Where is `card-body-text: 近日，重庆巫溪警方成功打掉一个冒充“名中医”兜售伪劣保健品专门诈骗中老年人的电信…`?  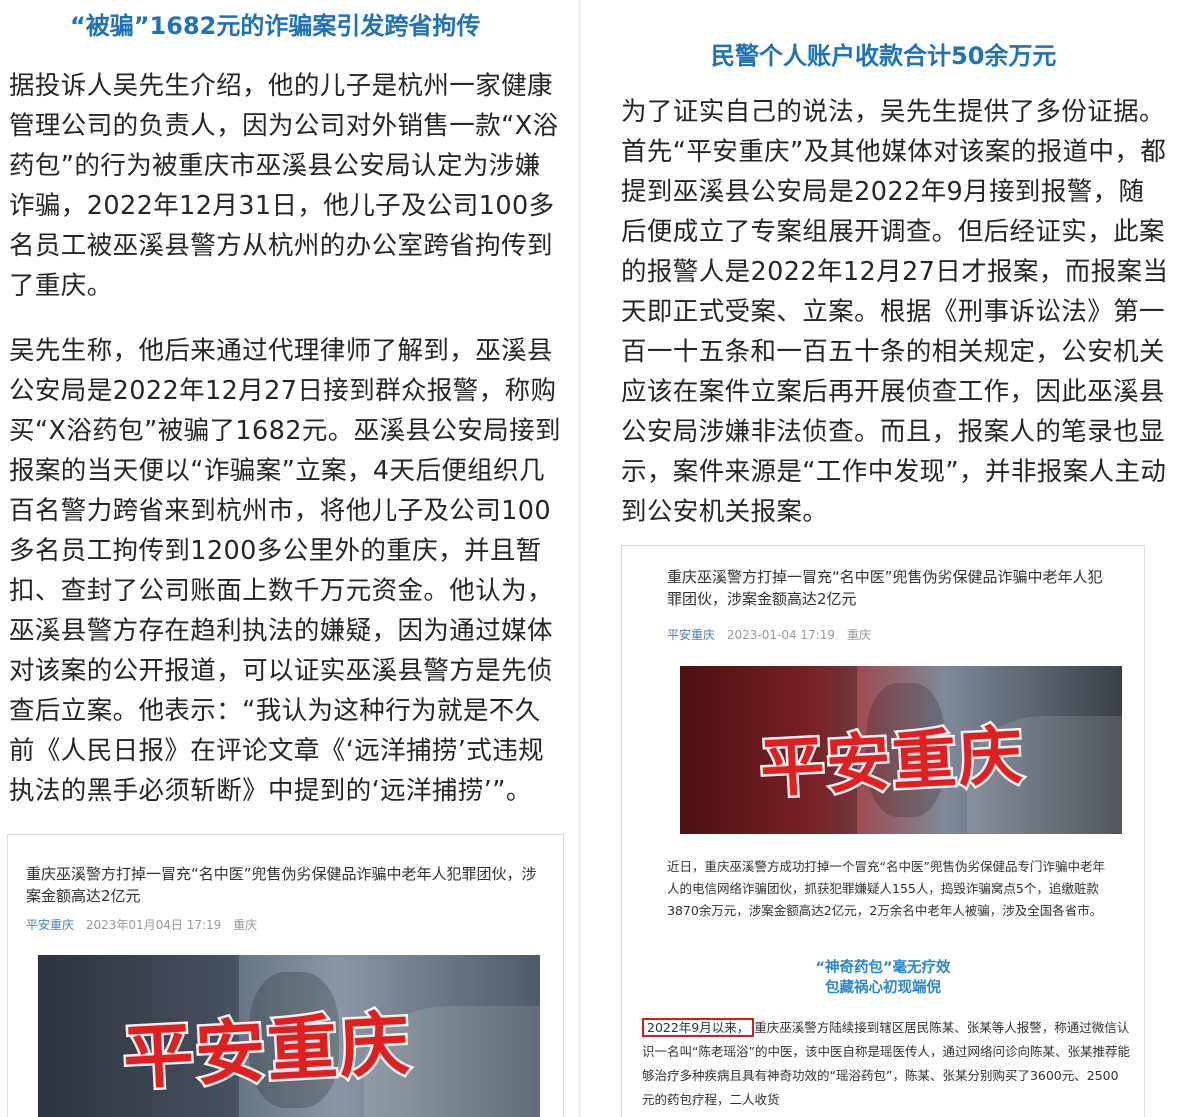 card-body-text: 近日，重庆巫溪警方成功打掉一个冒充“名中医”兜售伪劣保健品专门诈骗中老年人的电信… is located at coordinates (886, 888).